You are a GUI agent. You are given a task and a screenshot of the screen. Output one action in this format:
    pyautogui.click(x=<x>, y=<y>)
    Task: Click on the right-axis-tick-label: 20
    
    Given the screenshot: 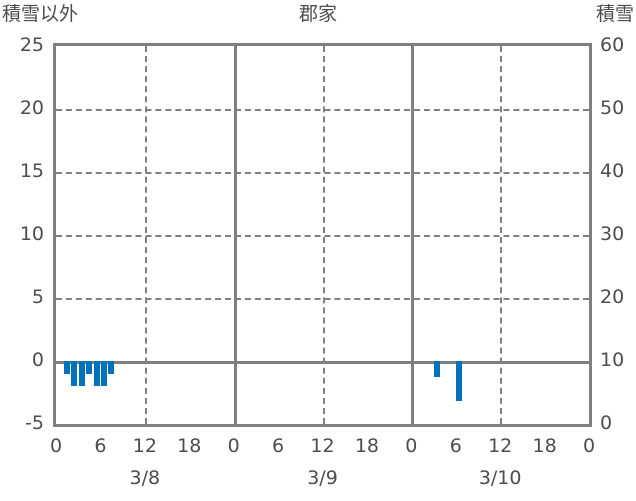 What is the action you would take?
    pyautogui.click(x=612, y=297)
    